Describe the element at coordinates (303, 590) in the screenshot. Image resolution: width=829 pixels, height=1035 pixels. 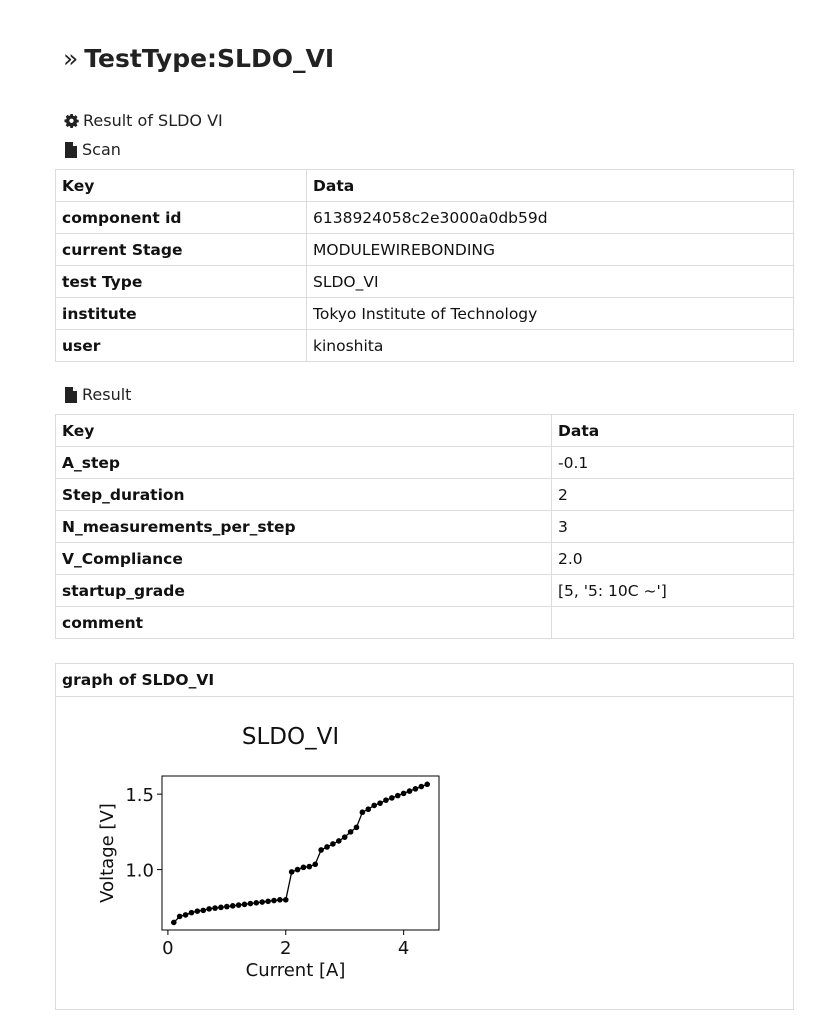
I see `result-key: startup_grade` at that location.